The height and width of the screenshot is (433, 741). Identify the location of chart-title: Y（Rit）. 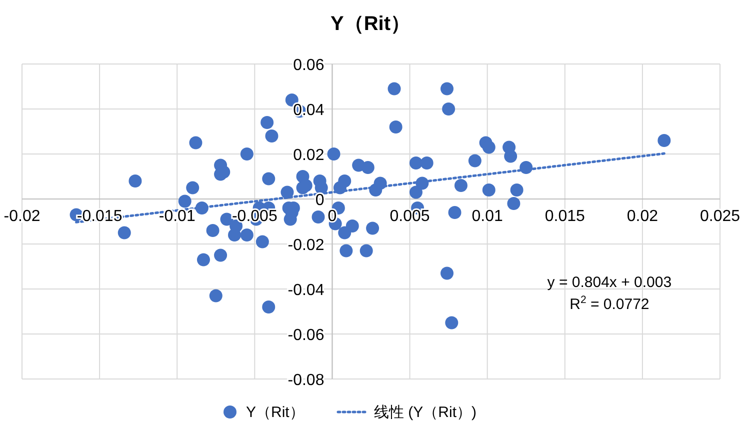
(370, 24).